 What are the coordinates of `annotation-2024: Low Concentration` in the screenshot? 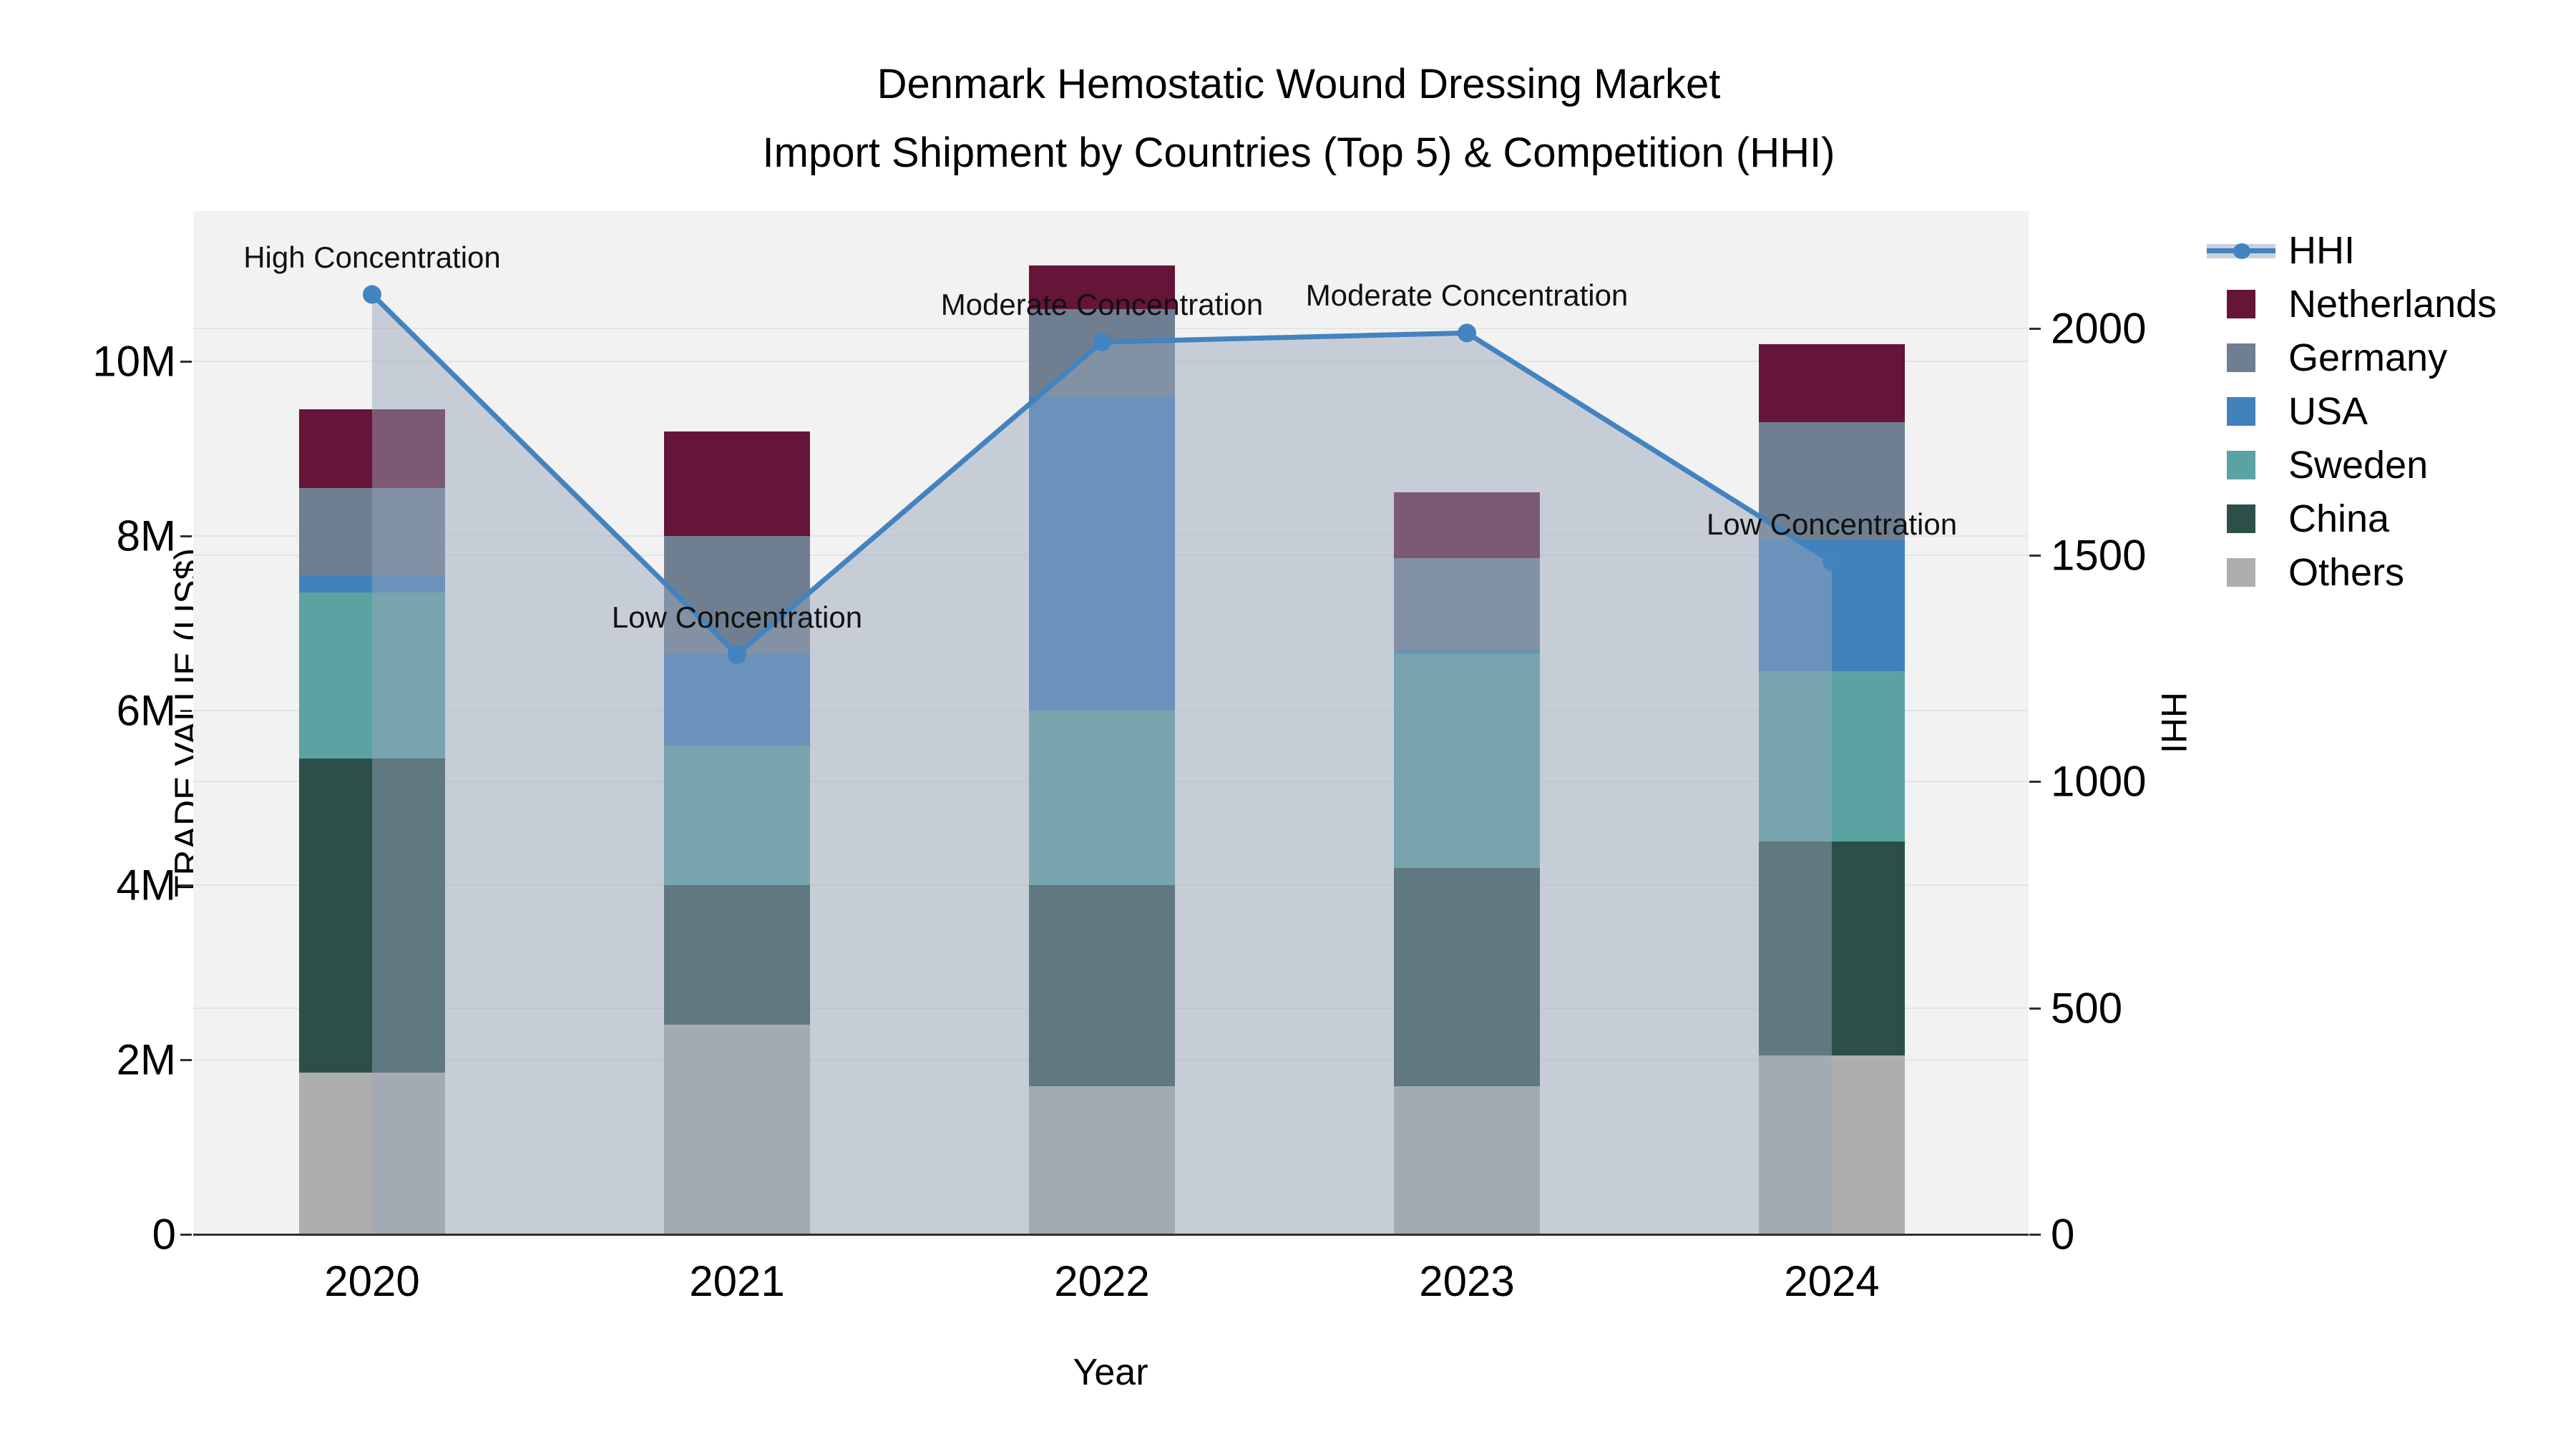 It's located at (1832, 524).